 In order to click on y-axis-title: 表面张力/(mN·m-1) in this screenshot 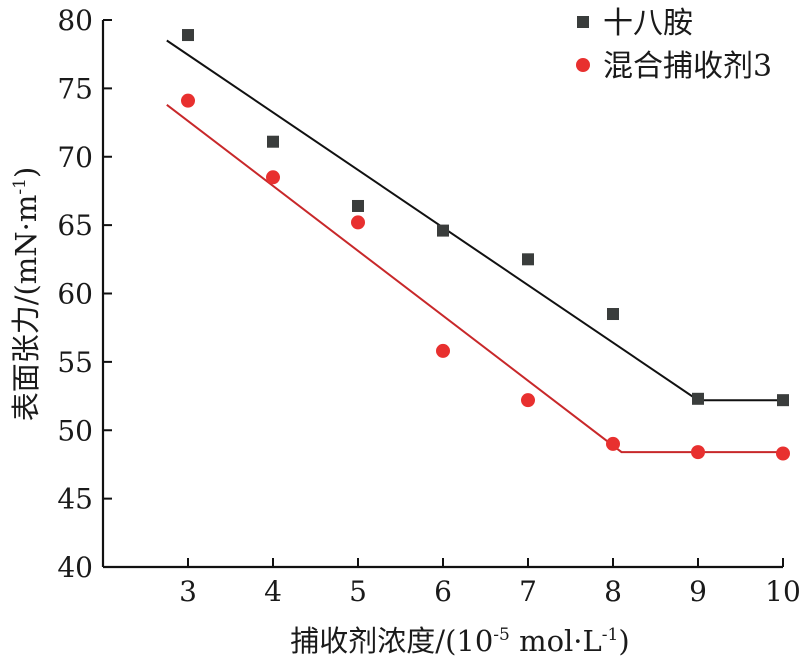, I will do `click(26, 294)`.